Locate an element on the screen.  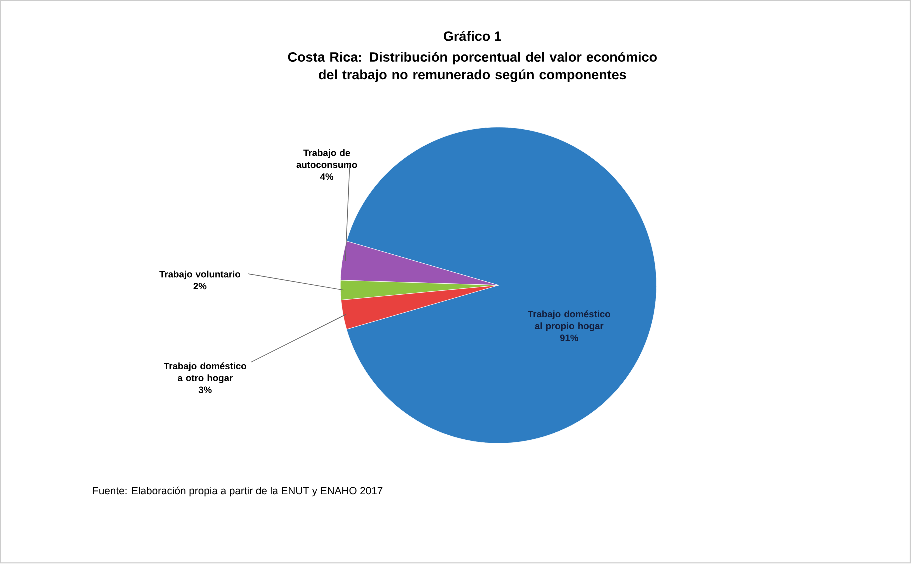
slice-label: Trabajo voluntario is located at coordinates (200, 275).